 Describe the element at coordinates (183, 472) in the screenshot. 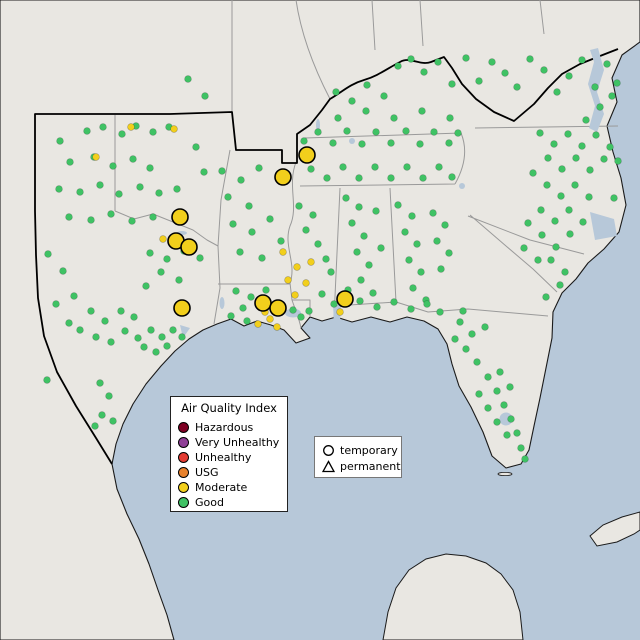

I see `usg-swatch-icon` at that location.